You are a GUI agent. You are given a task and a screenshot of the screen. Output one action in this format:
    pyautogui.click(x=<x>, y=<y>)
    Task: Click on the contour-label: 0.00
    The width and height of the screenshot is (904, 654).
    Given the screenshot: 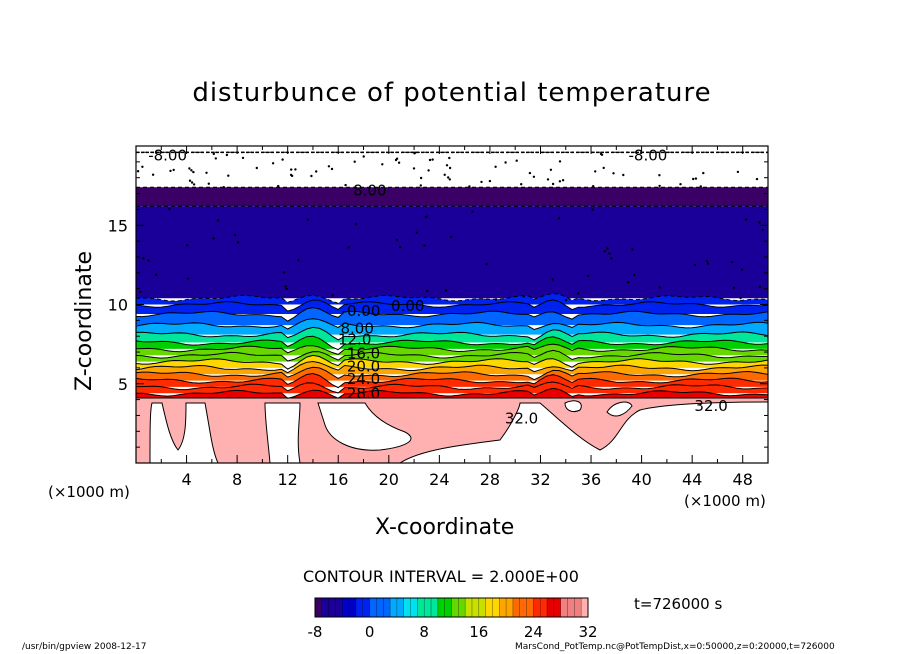 What is the action you would take?
    pyautogui.click(x=407, y=306)
    